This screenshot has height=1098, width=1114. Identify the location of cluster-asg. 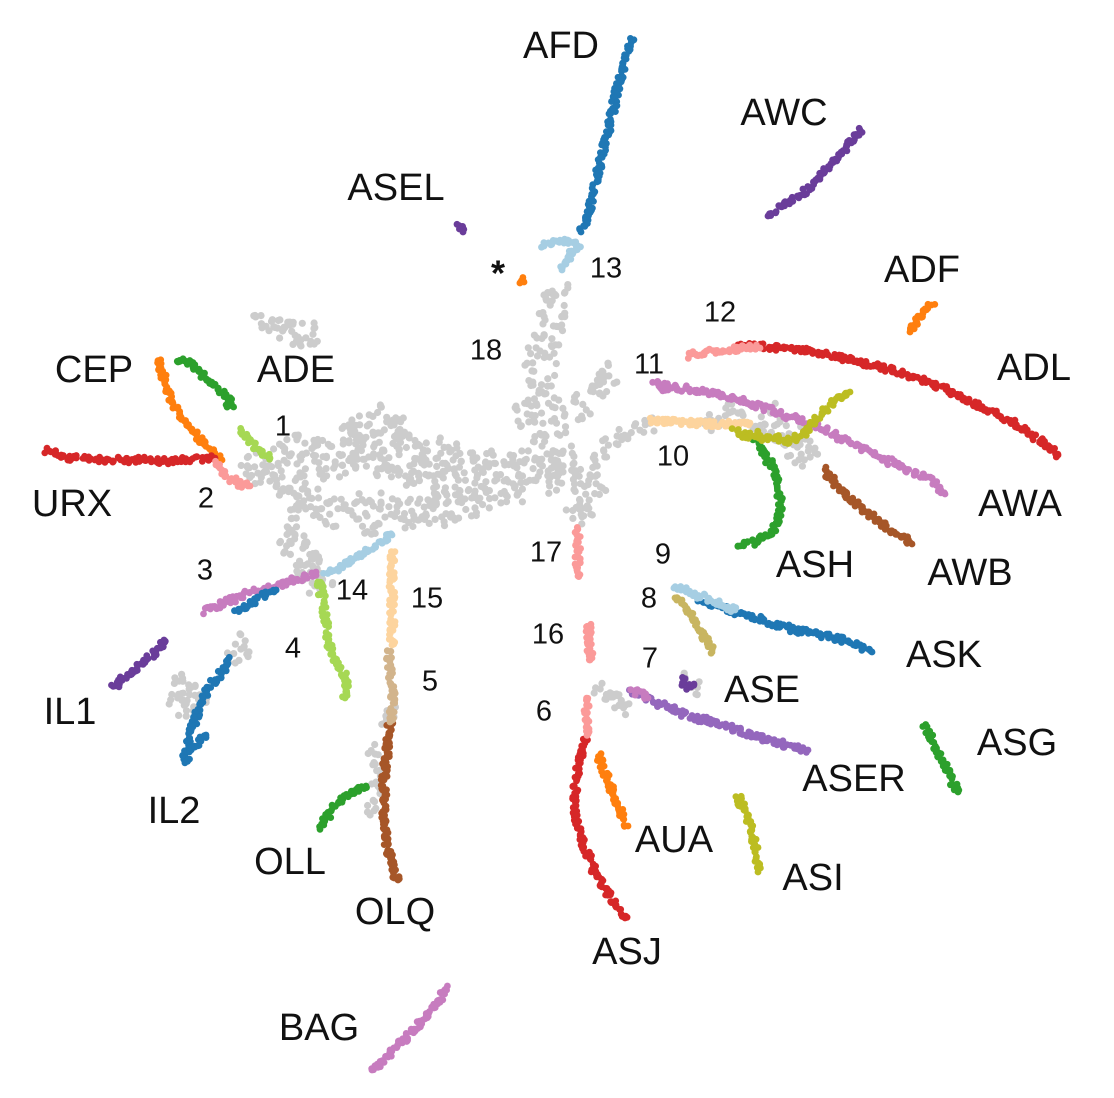
(941, 758).